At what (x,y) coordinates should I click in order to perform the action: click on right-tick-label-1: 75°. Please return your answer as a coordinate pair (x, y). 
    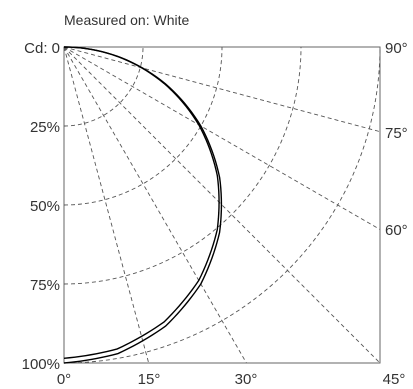
    Looking at the image, I should click on (396, 133).